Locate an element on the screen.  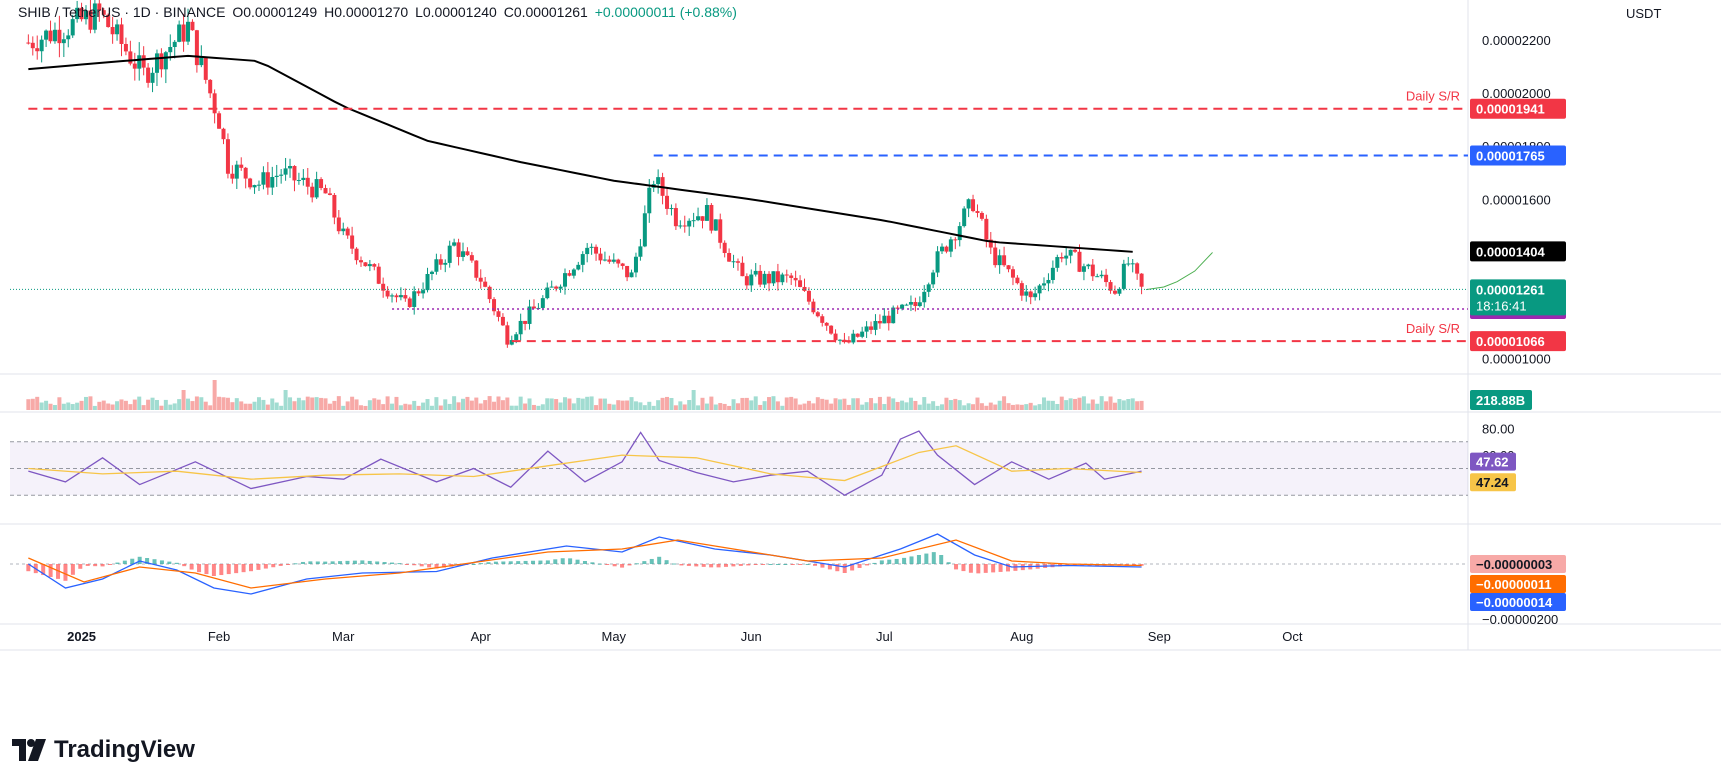
currency-label: USDT is located at coordinates (1644, 13).